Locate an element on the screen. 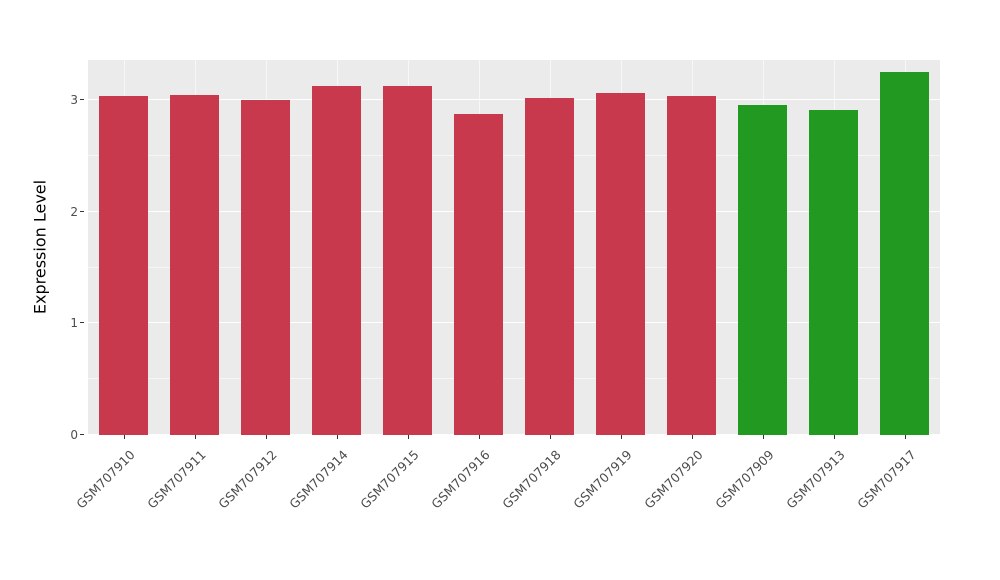  x-tick-label: GSM707920 is located at coordinates (674, 479).